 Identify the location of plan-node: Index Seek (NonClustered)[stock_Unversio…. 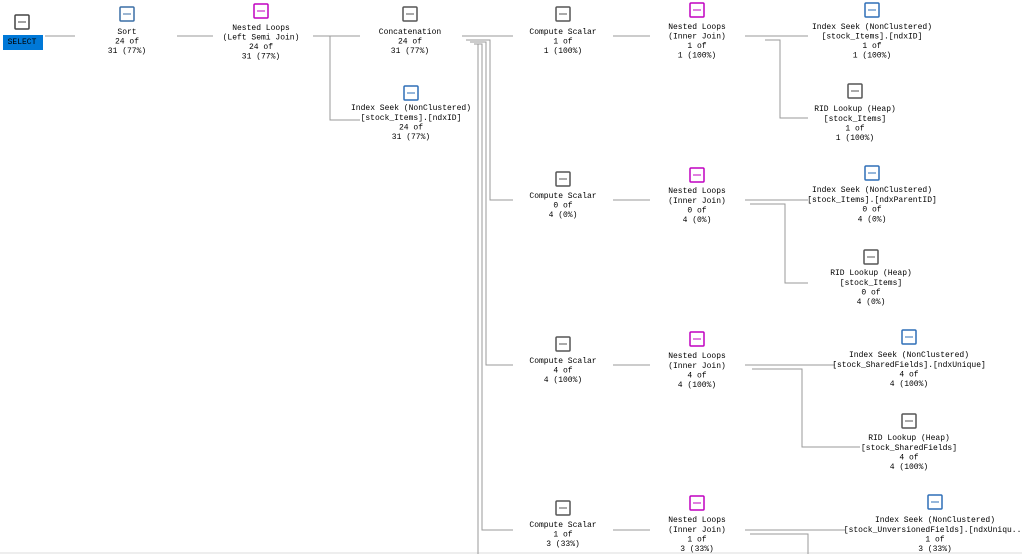
(933, 524).